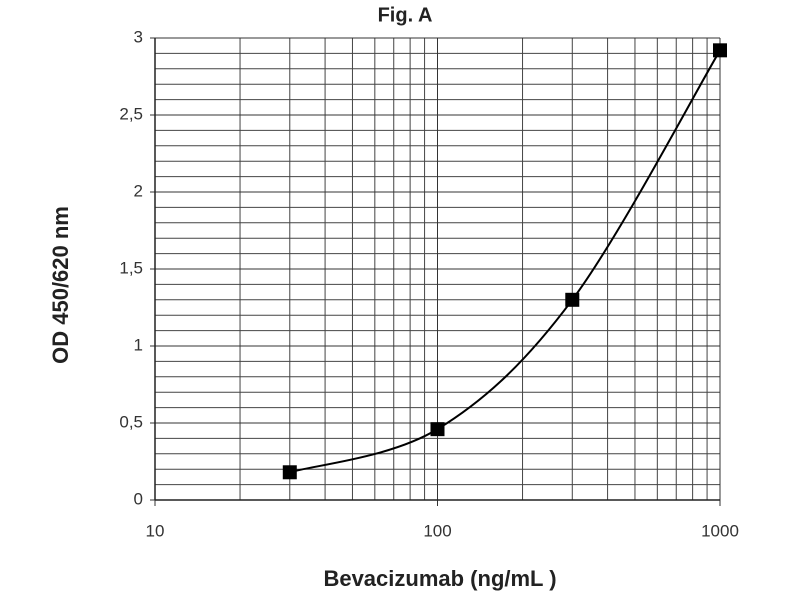 Image resolution: width=800 pixels, height=600 pixels. Describe the element at coordinates (439, 578) in the screenshot. I see `x-axis-label: Bevacizumab (ng/mL )` at that location.